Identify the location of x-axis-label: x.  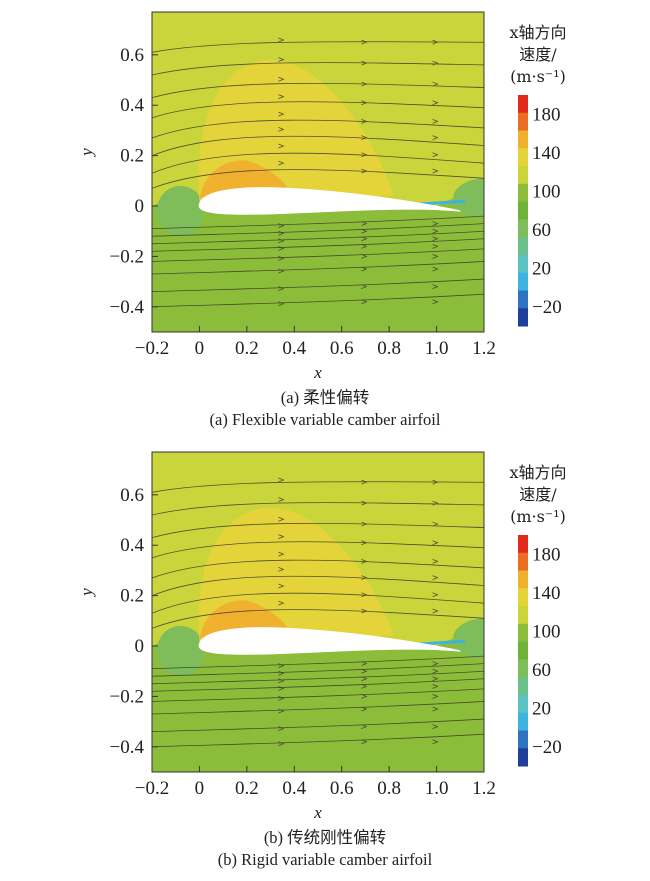
(317, 372).